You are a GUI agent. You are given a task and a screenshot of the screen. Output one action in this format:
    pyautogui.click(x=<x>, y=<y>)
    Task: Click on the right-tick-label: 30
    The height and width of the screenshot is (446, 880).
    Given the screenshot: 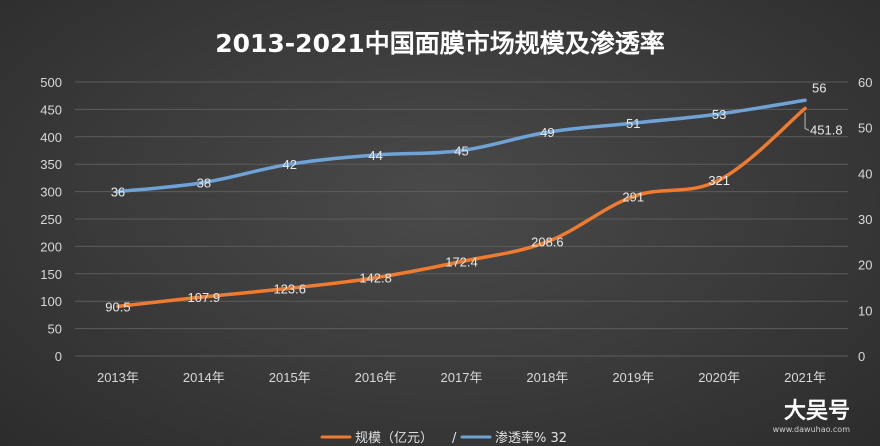 What is the action you would take?
    pyautogui.click(x=865, y=219)
    